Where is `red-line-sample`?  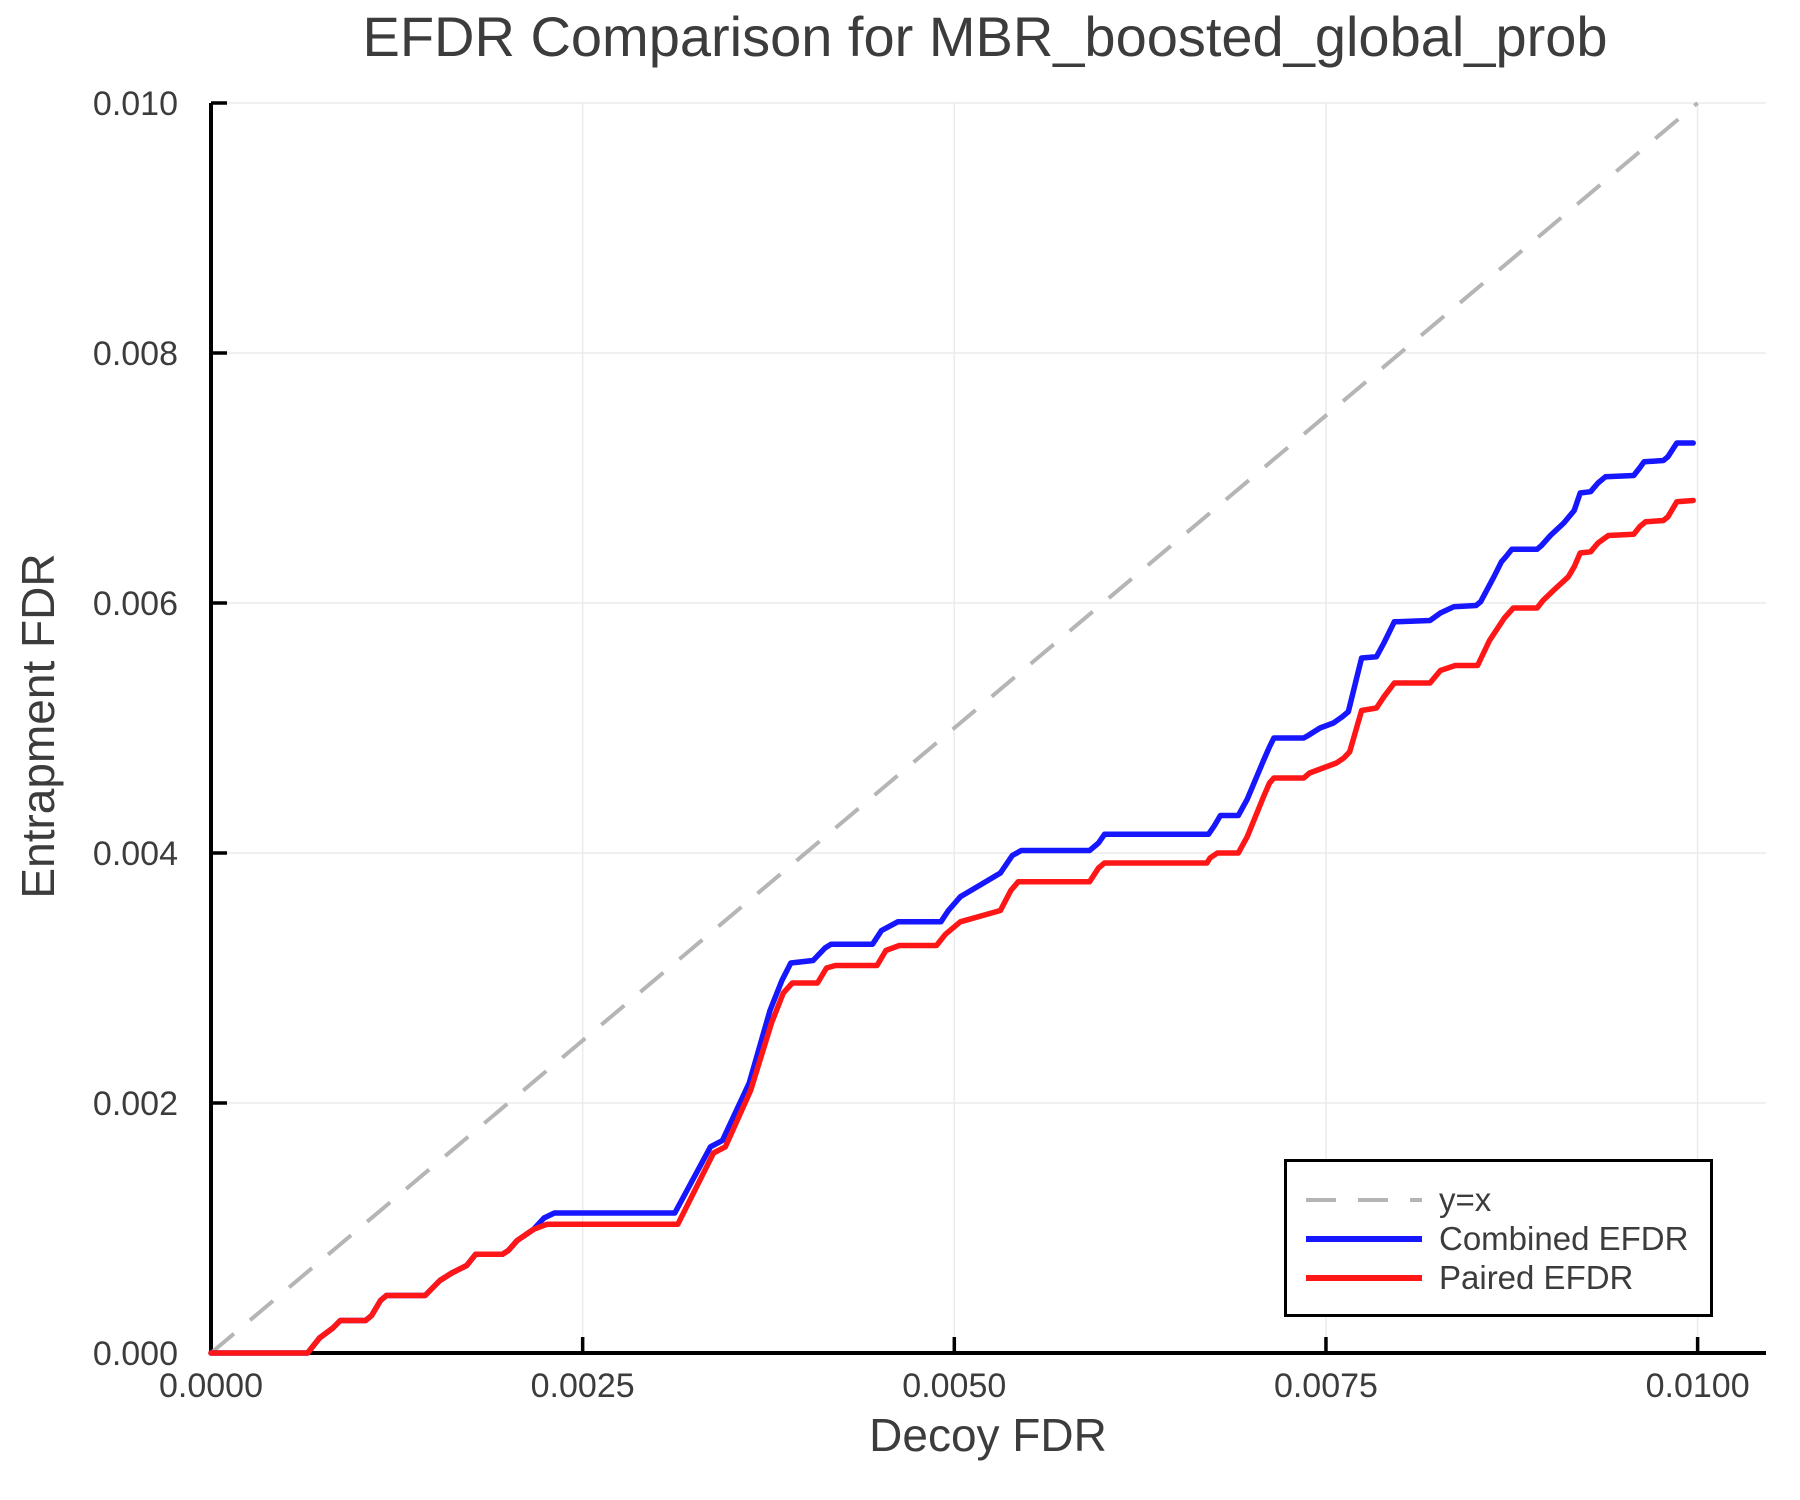
red-line-sample is located at coordinates (1364, 1277).